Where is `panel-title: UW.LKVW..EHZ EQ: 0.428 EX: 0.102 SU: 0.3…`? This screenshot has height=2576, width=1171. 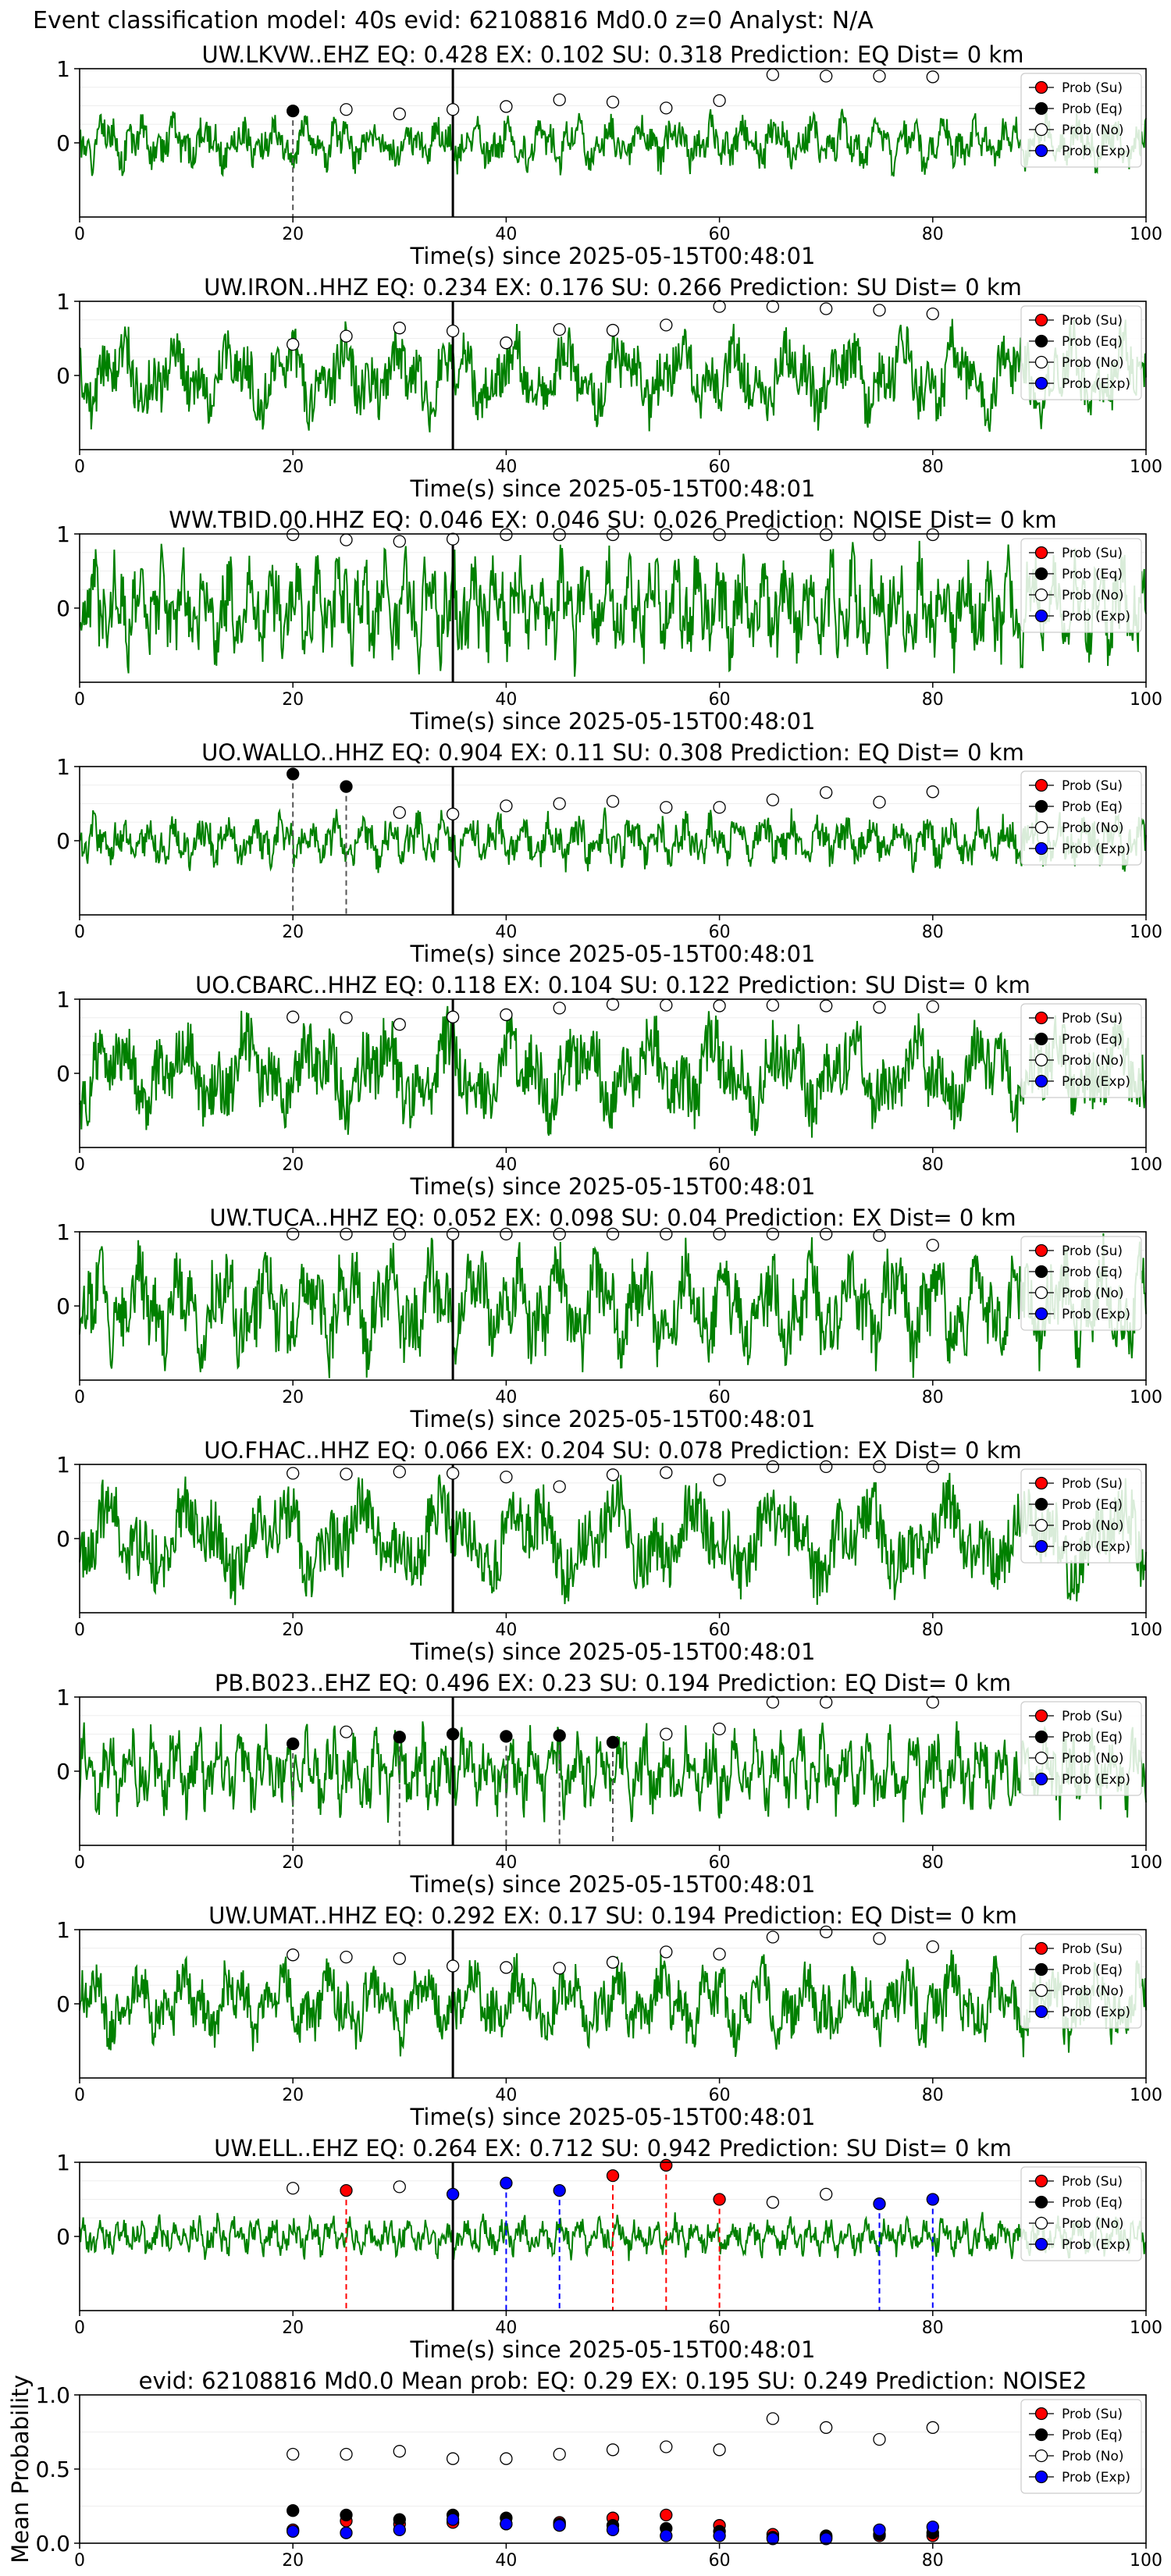
panel-title: UW.LKVW..EHZ EQ: 0.428 EX: 0.102 SU: 0.3… is located at coordinates (613, 54).